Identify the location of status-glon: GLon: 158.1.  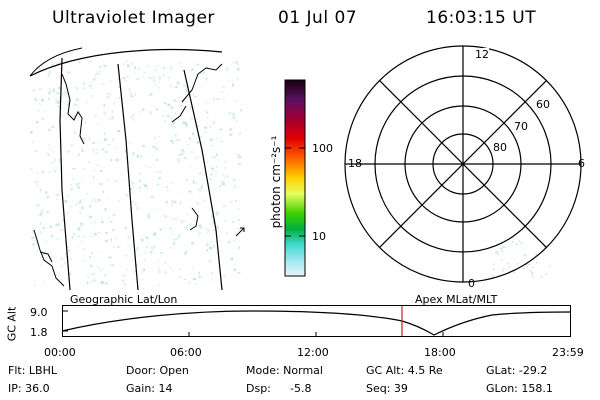
(519, 388).